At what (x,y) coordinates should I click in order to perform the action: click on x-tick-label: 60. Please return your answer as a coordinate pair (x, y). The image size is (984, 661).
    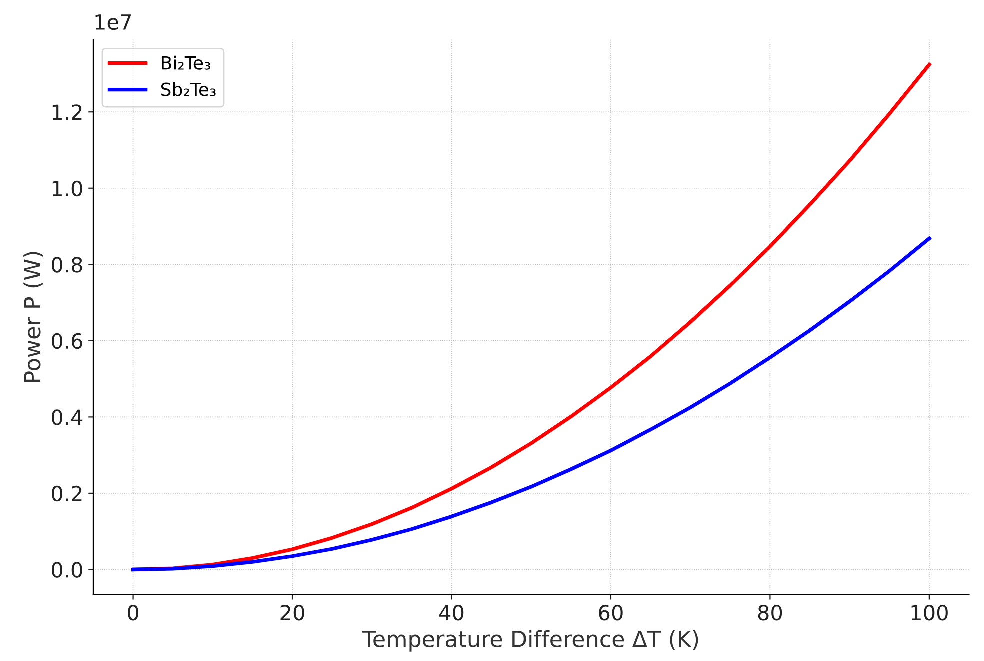
    Looking at the image, I should click on (611, 612).